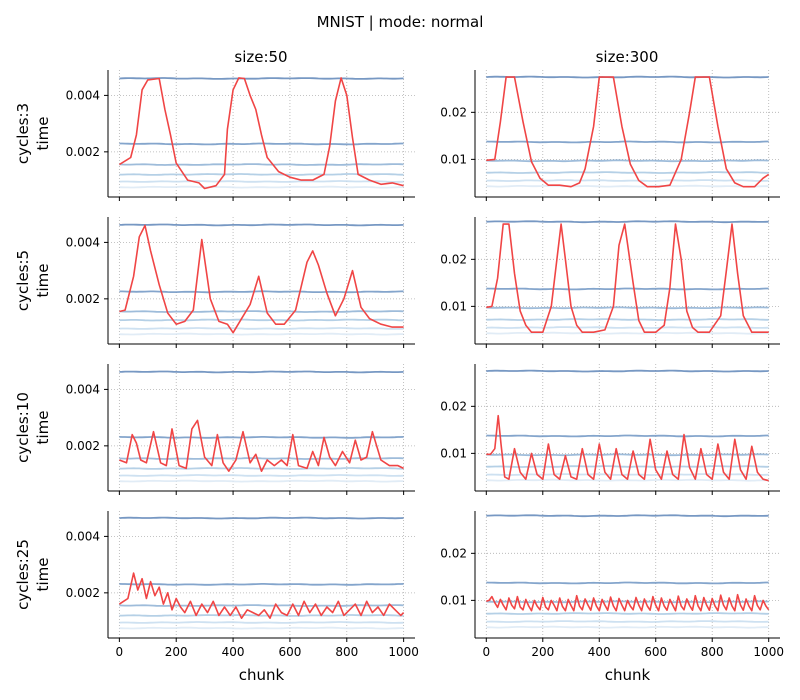 This screenshot has height=700, width=800. I want to click on column-title-size-300: size:300, so click(627, 57).